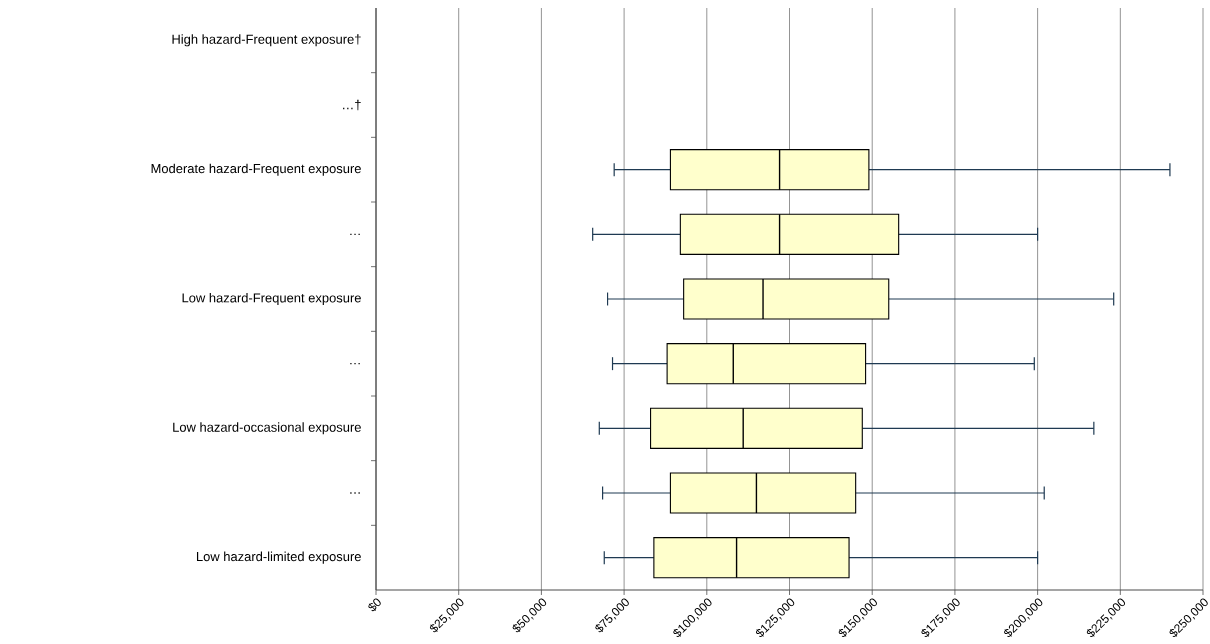 The height and width of the screenshot is (644, 1210). What do you see at coordinates (374, 605) in the screenshot?
I see `x-tick-label: $0` at bounding box center [374, 605].